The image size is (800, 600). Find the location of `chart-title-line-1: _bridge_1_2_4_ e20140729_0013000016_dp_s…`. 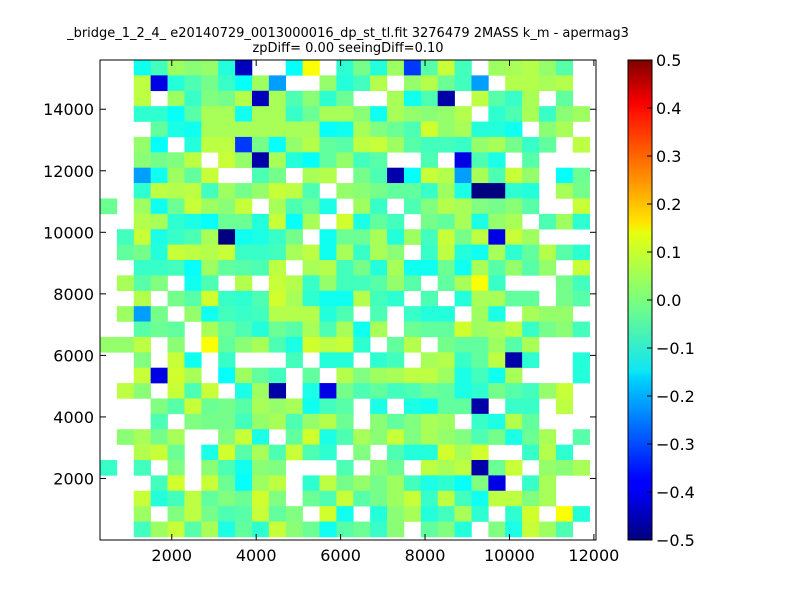

chart-title-line-1: _bridge_1_2_4_ e20140729_0013000016_dp_s… is located at coordinates (347, 33).